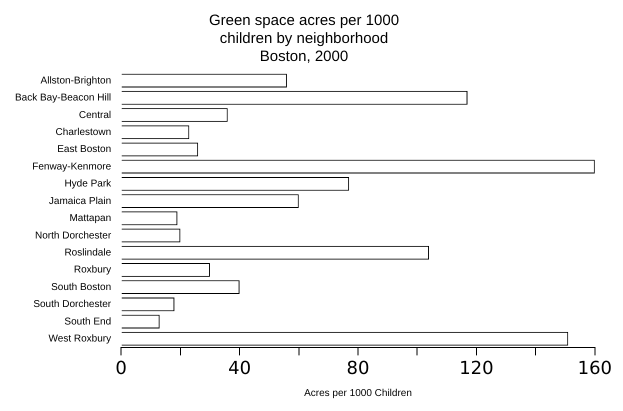 The image size is (623, 411). Describe the element at coordinates (358, 393) in the screenshot. I see `x-axis-title: Acres per 1000 Children` at that location.